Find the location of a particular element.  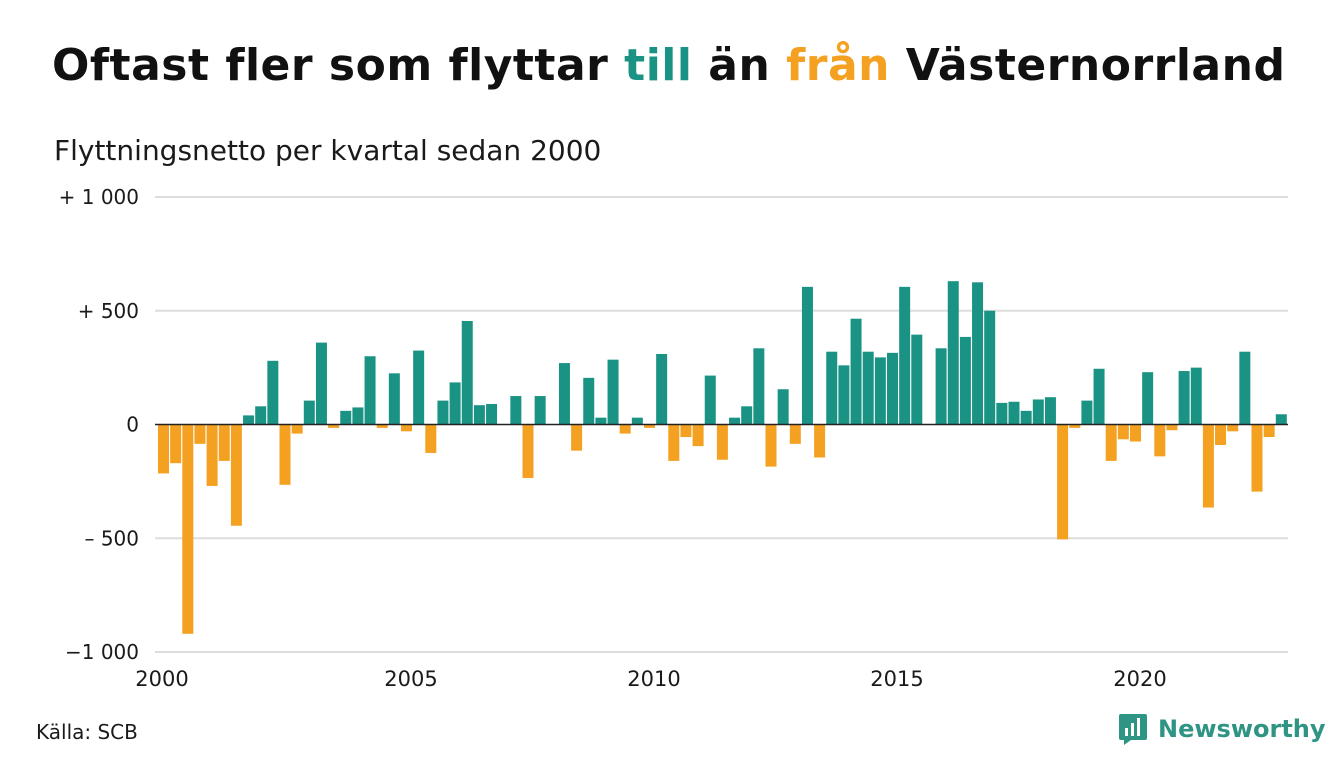

bar-2006K2 is located at coordinates (467, 372).